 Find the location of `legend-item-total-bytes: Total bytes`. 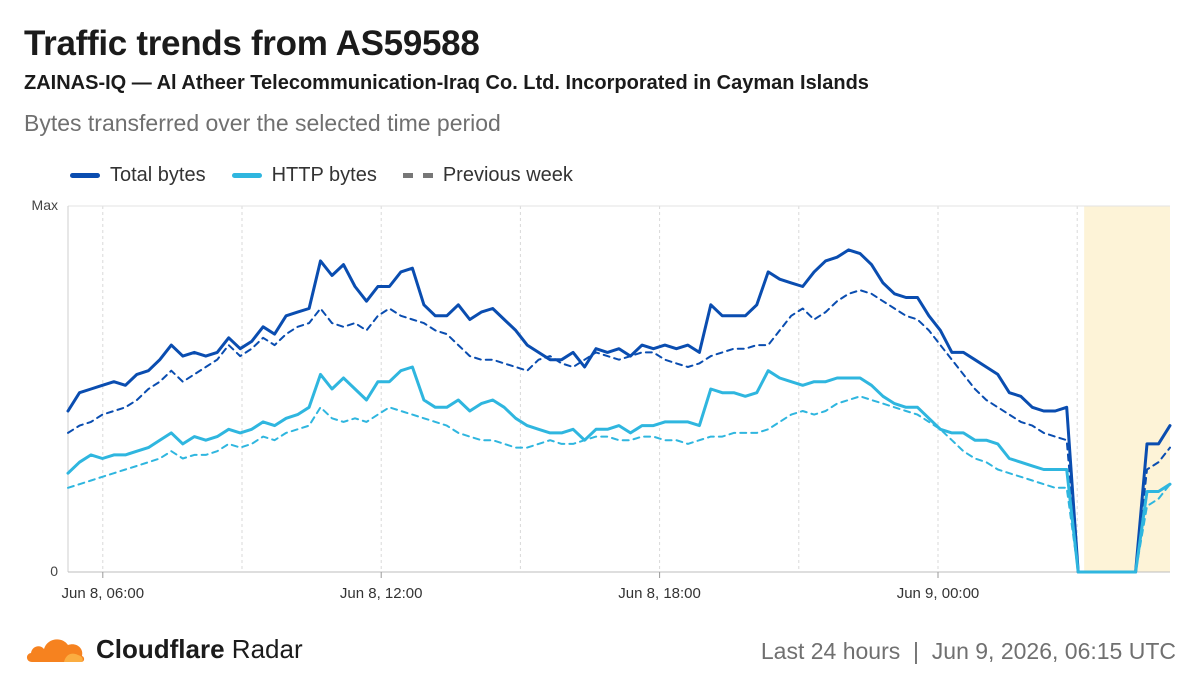

legend-item-total-bytes: Total bytes is located at coordinates (138, 175).